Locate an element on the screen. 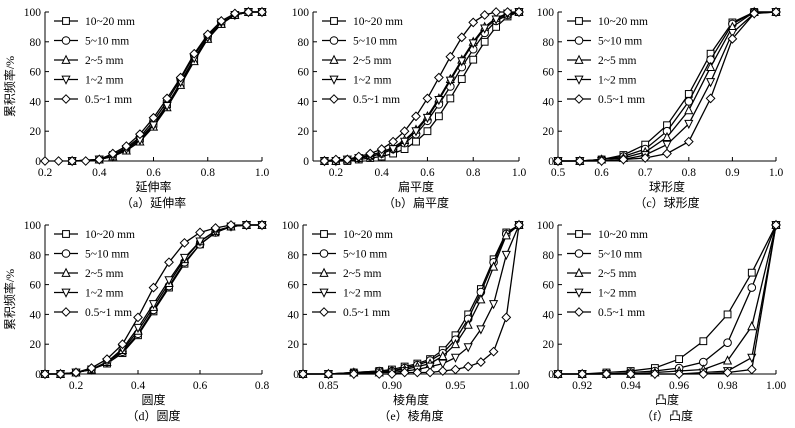 Image resolution: width=795 pixels, height=428 pixels. x-tick-label: 0.98 is located at coordinates (727, 386).